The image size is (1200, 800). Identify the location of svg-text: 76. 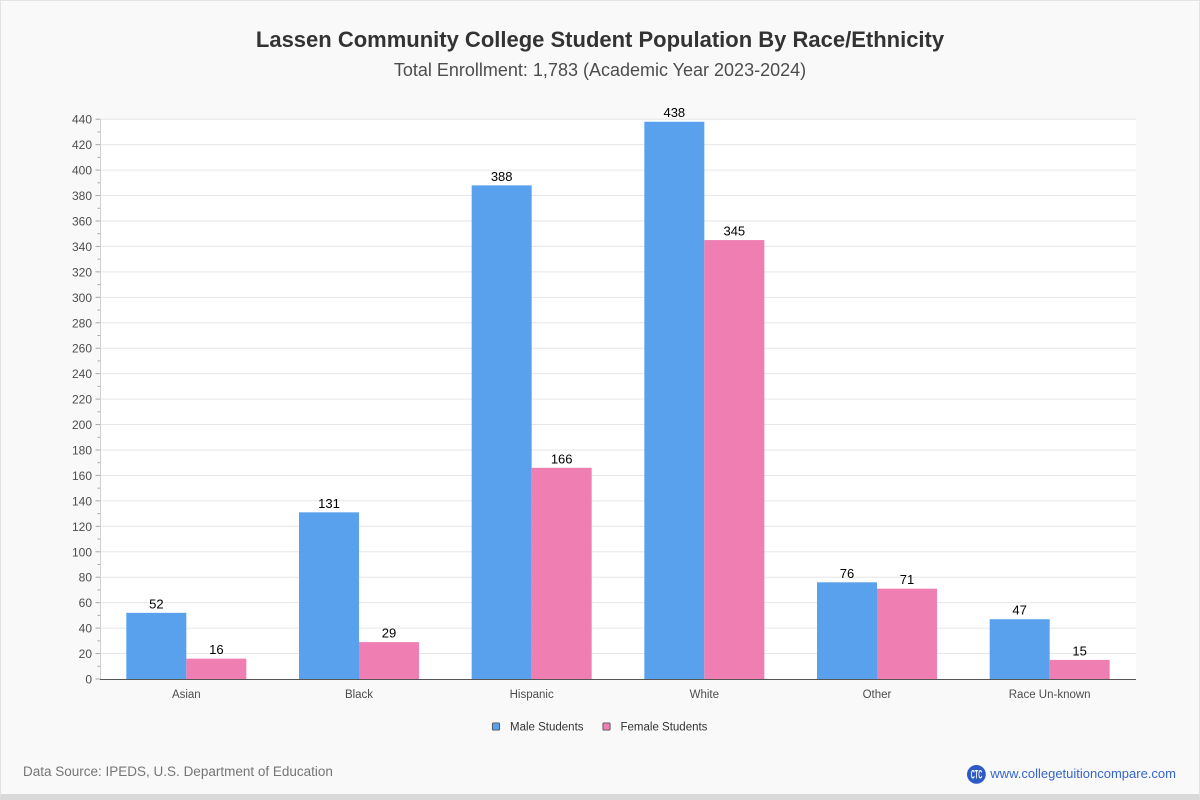
(847, 573).